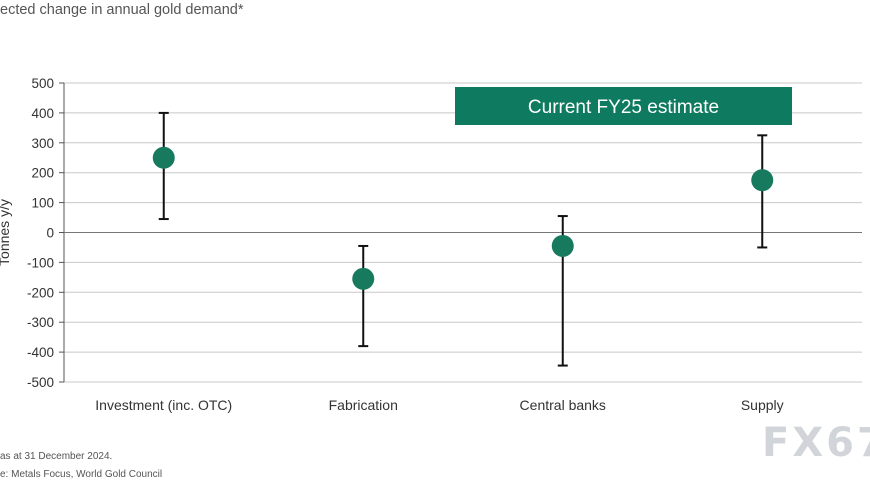  Describe the element at coordinates (50, 233) in the screenshot. I see `y-tick-label: 0` at that location.